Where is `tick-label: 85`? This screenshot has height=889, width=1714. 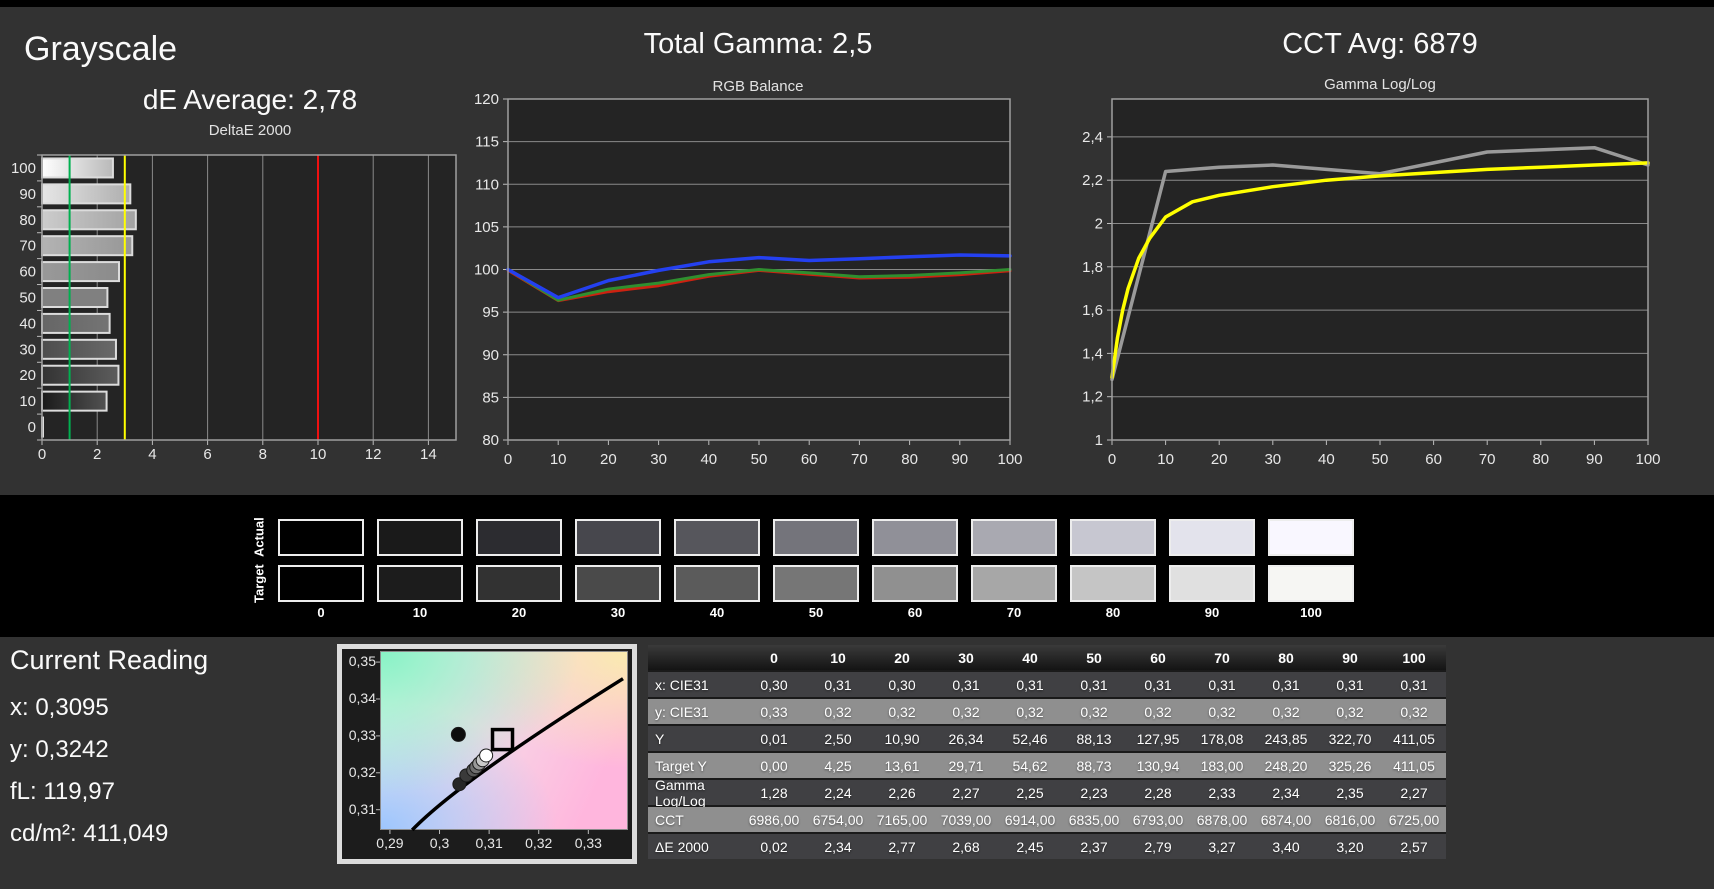 tick-label: 85 is located at coordinates (490, 397).